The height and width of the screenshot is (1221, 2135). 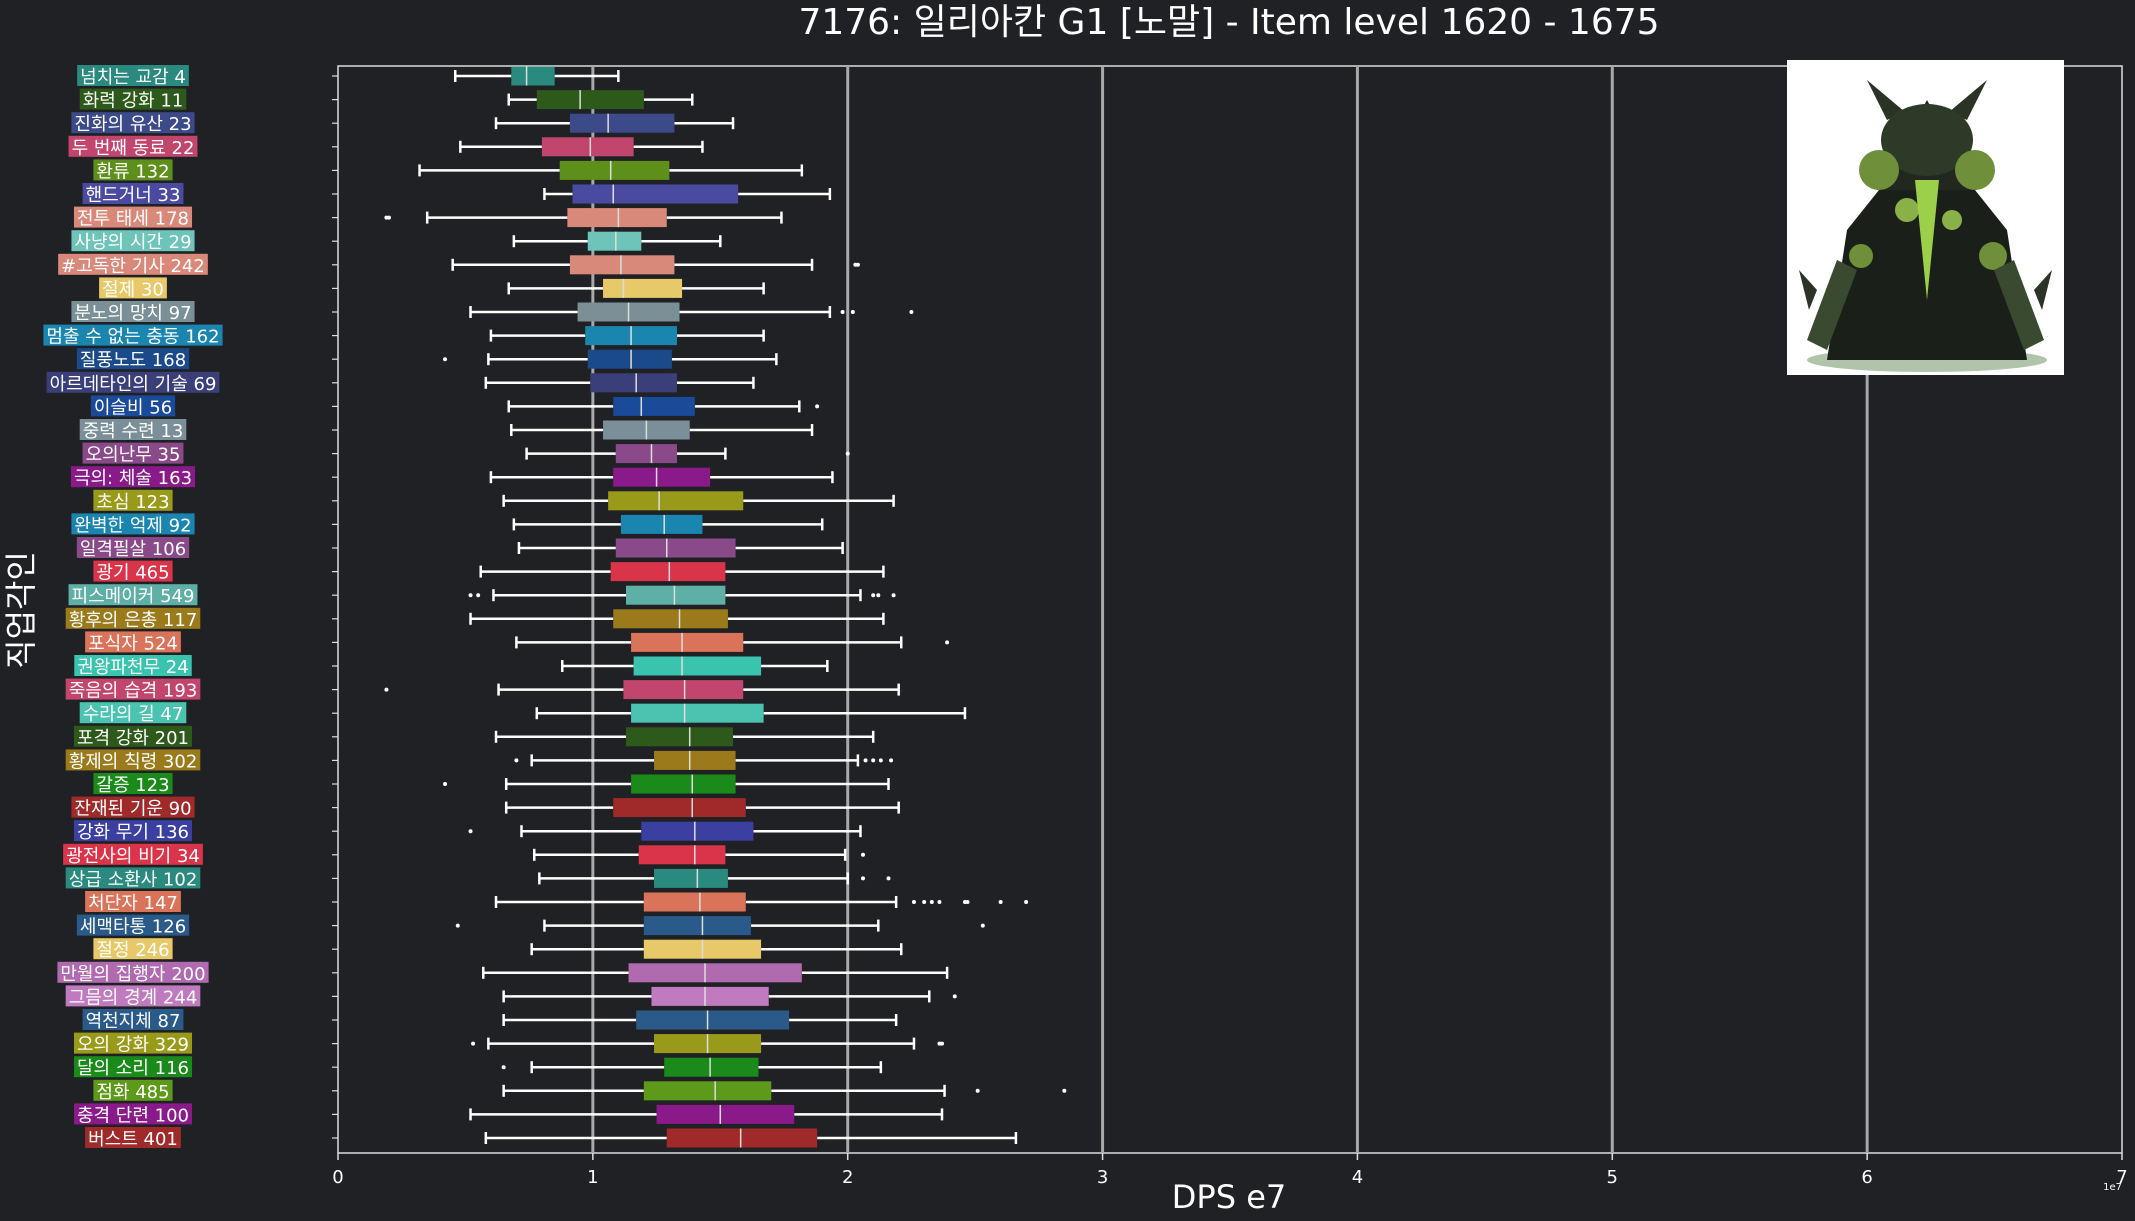 I want to click on category-label-16: 오의난무 35, so click(x=133, y=454).